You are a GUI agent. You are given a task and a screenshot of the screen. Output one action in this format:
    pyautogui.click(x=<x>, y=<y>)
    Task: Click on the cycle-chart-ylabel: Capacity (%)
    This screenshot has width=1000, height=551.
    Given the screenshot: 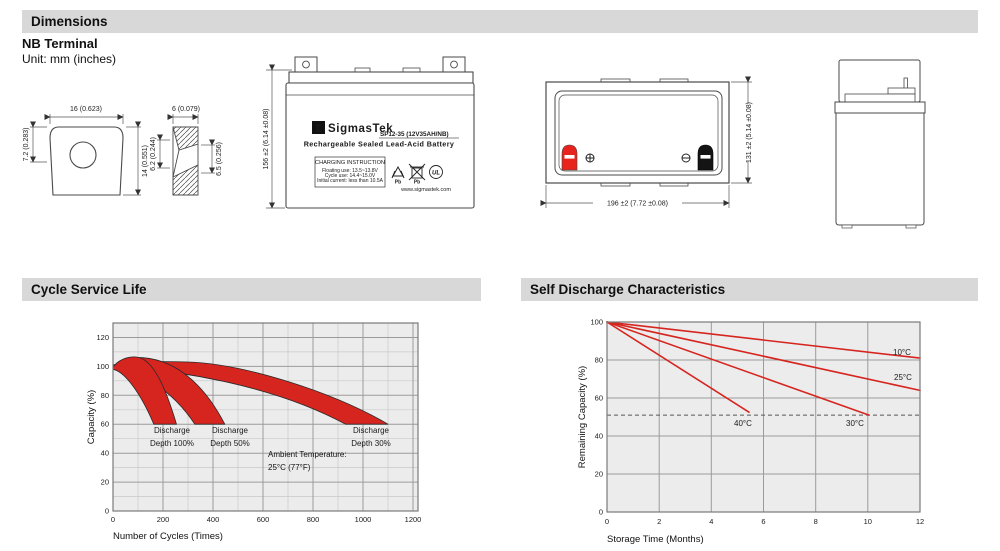 What is the action you would take?
    pyautogui.click(x=91, y=417)
    